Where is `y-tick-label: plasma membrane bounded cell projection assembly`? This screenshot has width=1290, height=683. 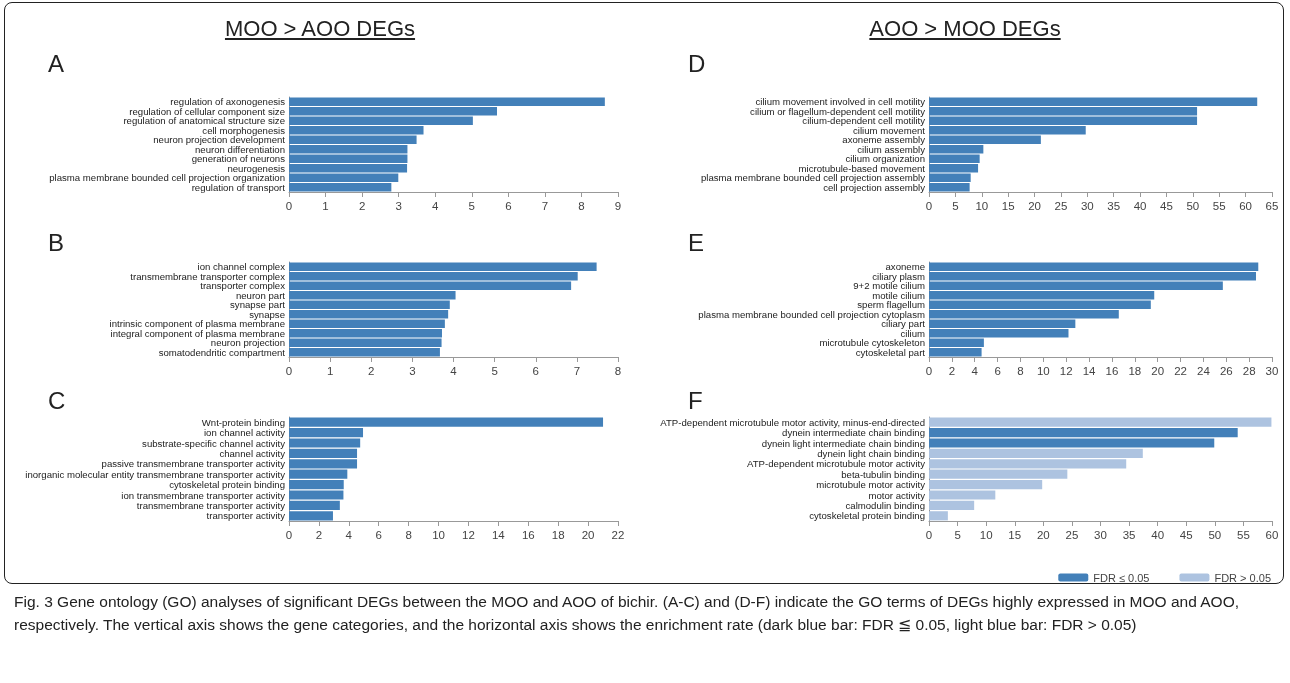 y-tick-label: plasma membrane bounded cell projection assembly is located at coordinates (813, 178).